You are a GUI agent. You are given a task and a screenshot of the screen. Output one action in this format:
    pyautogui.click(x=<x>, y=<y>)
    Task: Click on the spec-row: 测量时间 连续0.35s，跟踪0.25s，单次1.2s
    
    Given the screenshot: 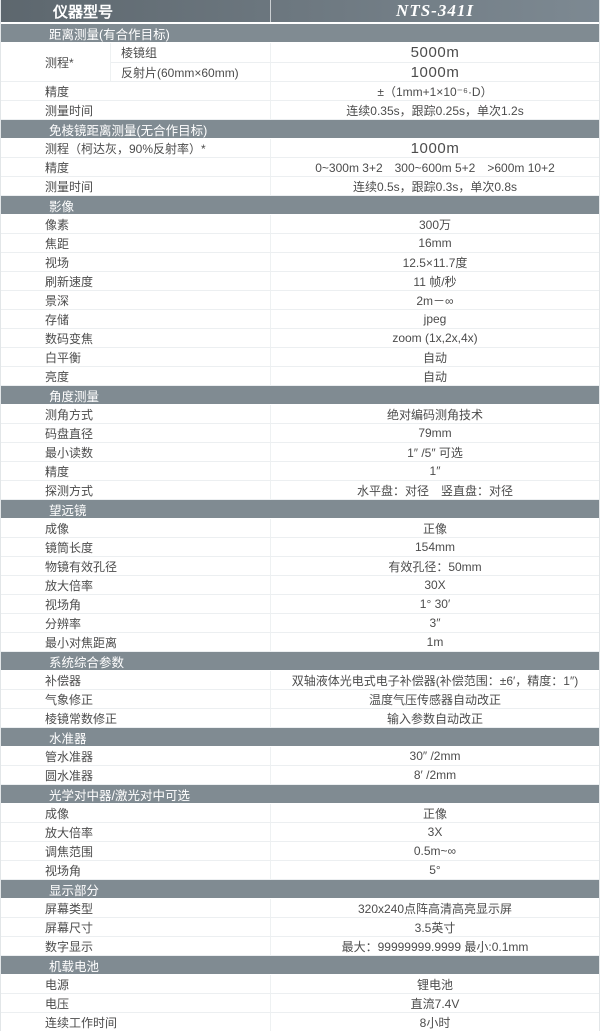 What is the action you would take?
    pyautogui.click(x=300, y=110)
    